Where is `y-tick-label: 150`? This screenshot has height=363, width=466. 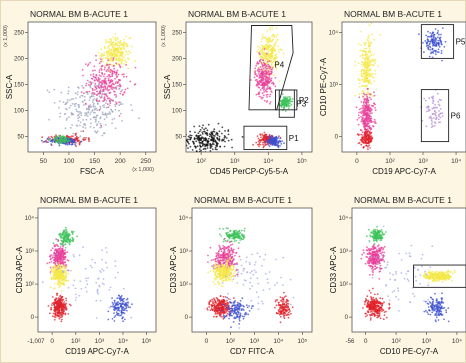 y-tick-label: 150 is located at coordinates (177, 85).